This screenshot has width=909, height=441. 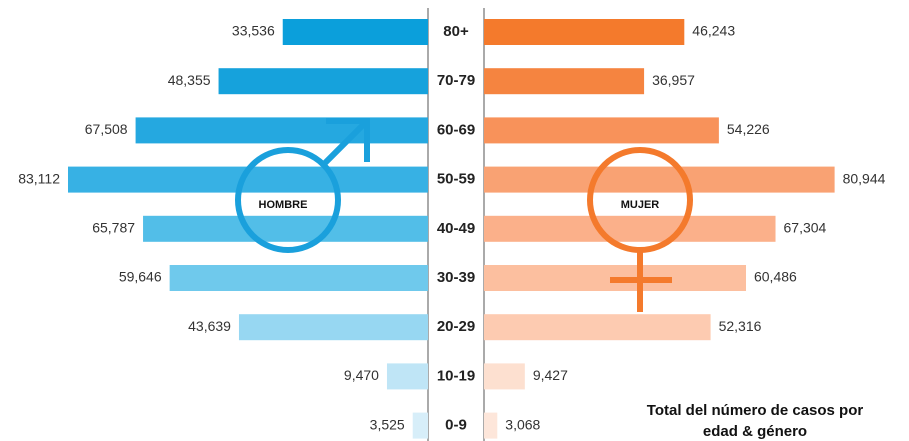 What do you see at coordinates (775, 277) in the screenshot?
I see `value-label: 60,486` at bounding box center [775, 277].